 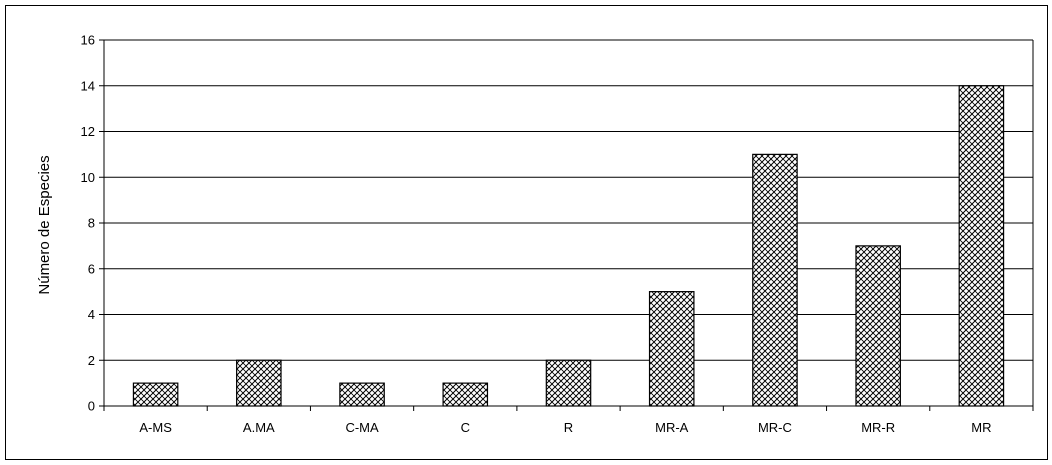 What do you see at coordinates (775, 280) in the screenshot?
I see `bar-mr-c` at bounding box center [775, 280].